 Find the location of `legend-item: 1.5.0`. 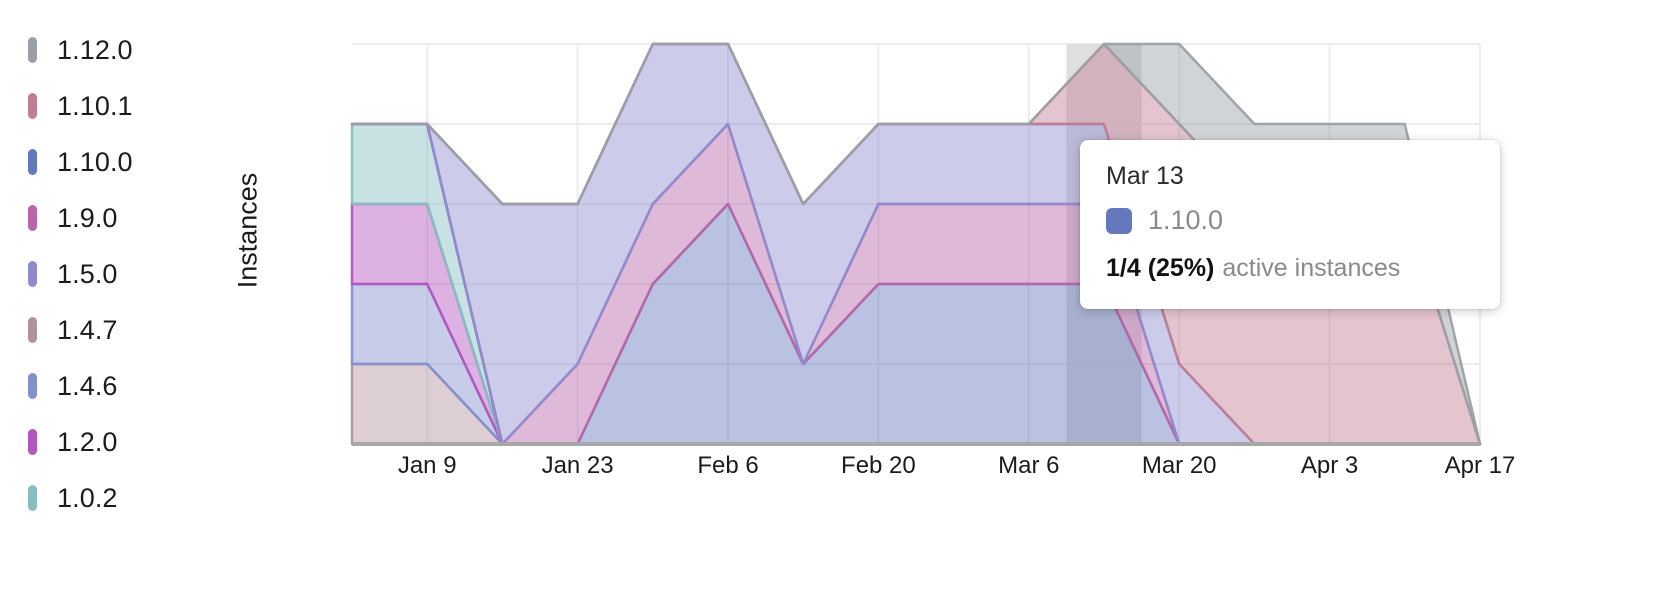

legend-item: 1.5.0 is located at coordinates (128, 274).